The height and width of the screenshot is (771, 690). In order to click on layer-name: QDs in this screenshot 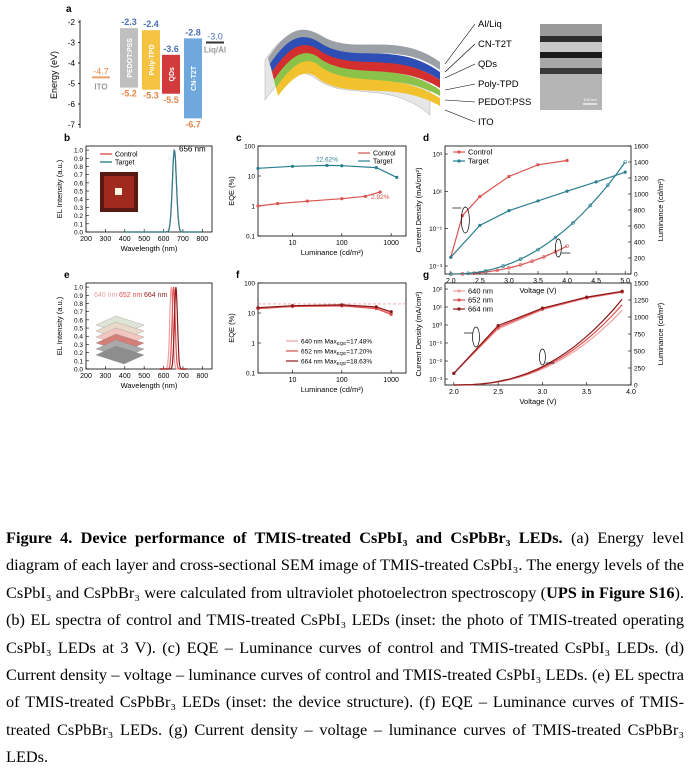, I will do `click(172, 74)`.